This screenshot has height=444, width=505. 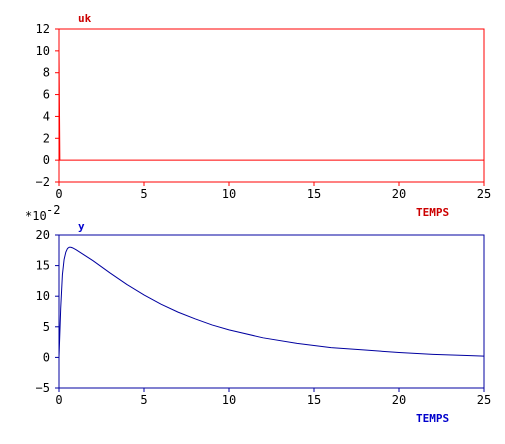 I want to click on top-x-tick-label: 25, so click(x=484, y=194).